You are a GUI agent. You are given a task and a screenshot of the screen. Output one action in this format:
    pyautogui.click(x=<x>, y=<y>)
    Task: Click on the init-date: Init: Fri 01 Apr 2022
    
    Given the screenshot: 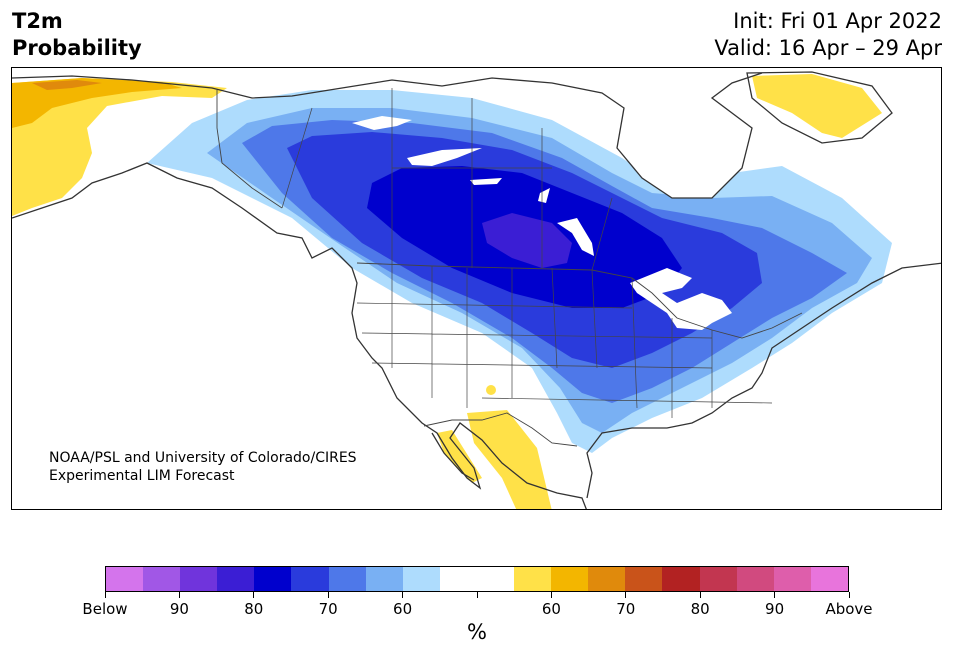 What is the action you would take?
    pyautogui.click(x=837, y=21)
    